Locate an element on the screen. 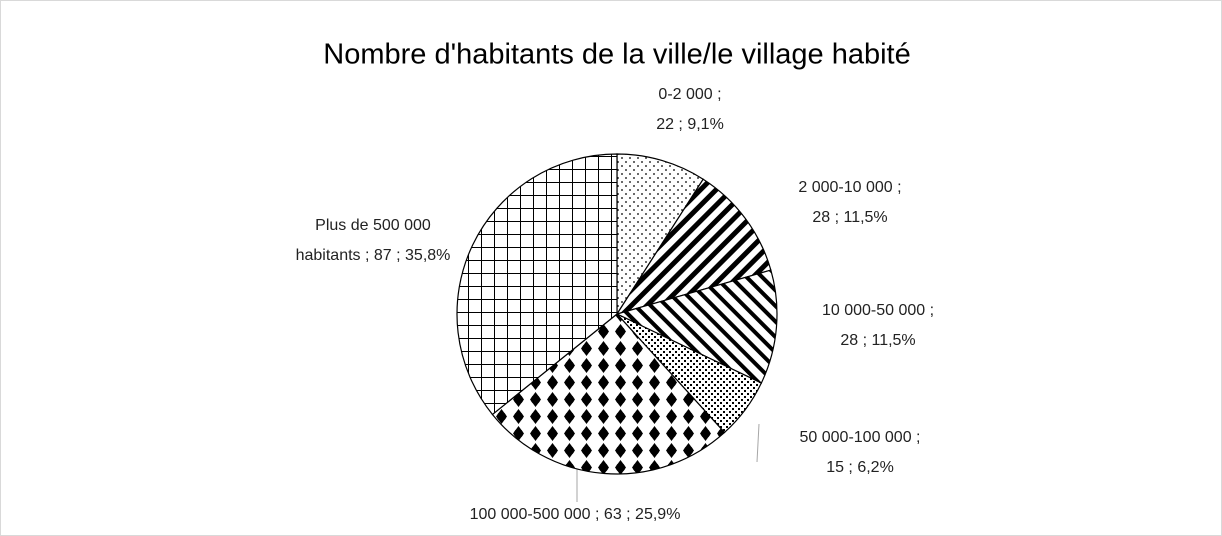  data-label: 2 000-10 000 ; is located at coordinates (849, 187).